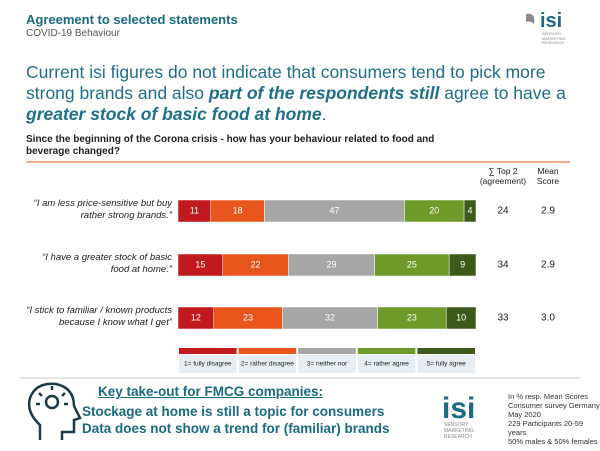  I want to click on top2-value: 34, so click(503, 265).